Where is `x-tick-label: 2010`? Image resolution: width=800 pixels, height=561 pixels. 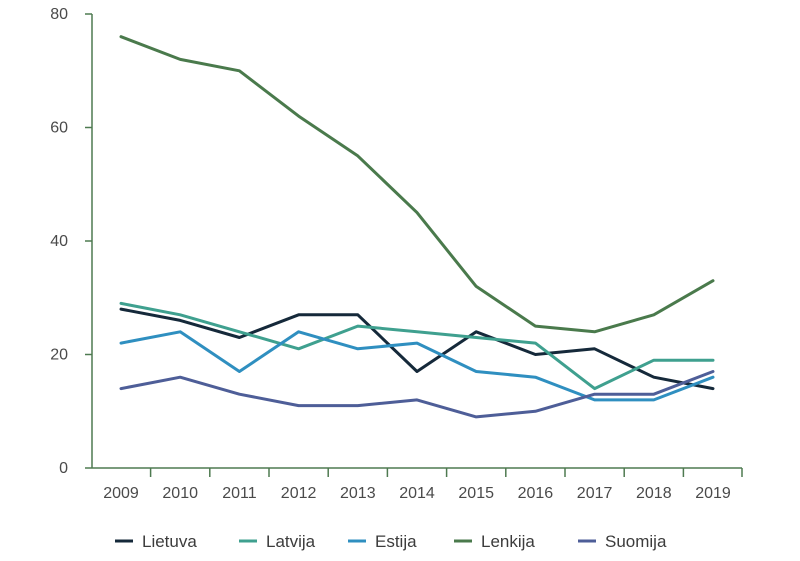
x-tick-label: 2010 is located at coordinates (180, 493).